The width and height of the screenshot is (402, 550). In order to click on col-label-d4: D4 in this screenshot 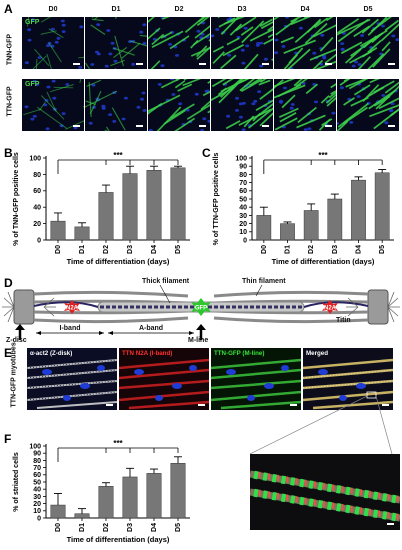, I will do `click(305, 9)`.